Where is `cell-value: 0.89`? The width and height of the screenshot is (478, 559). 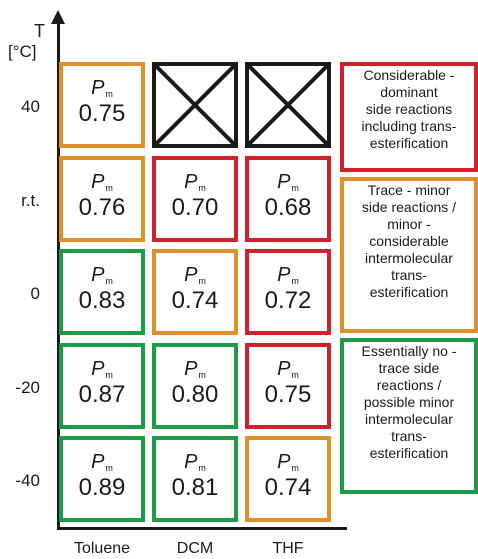
cell-value: 0.89 is located at coordinates (102, 487).